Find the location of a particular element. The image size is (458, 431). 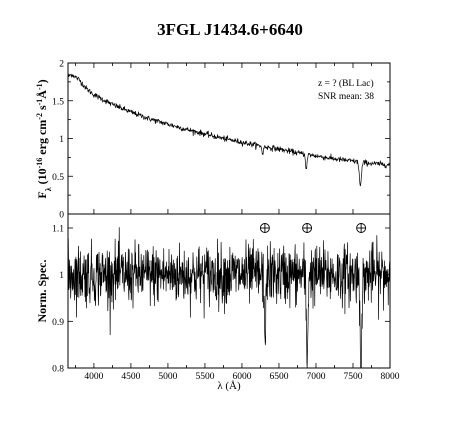

bottom-ytick-label: 0.9 is located at coordinates (58, 323).